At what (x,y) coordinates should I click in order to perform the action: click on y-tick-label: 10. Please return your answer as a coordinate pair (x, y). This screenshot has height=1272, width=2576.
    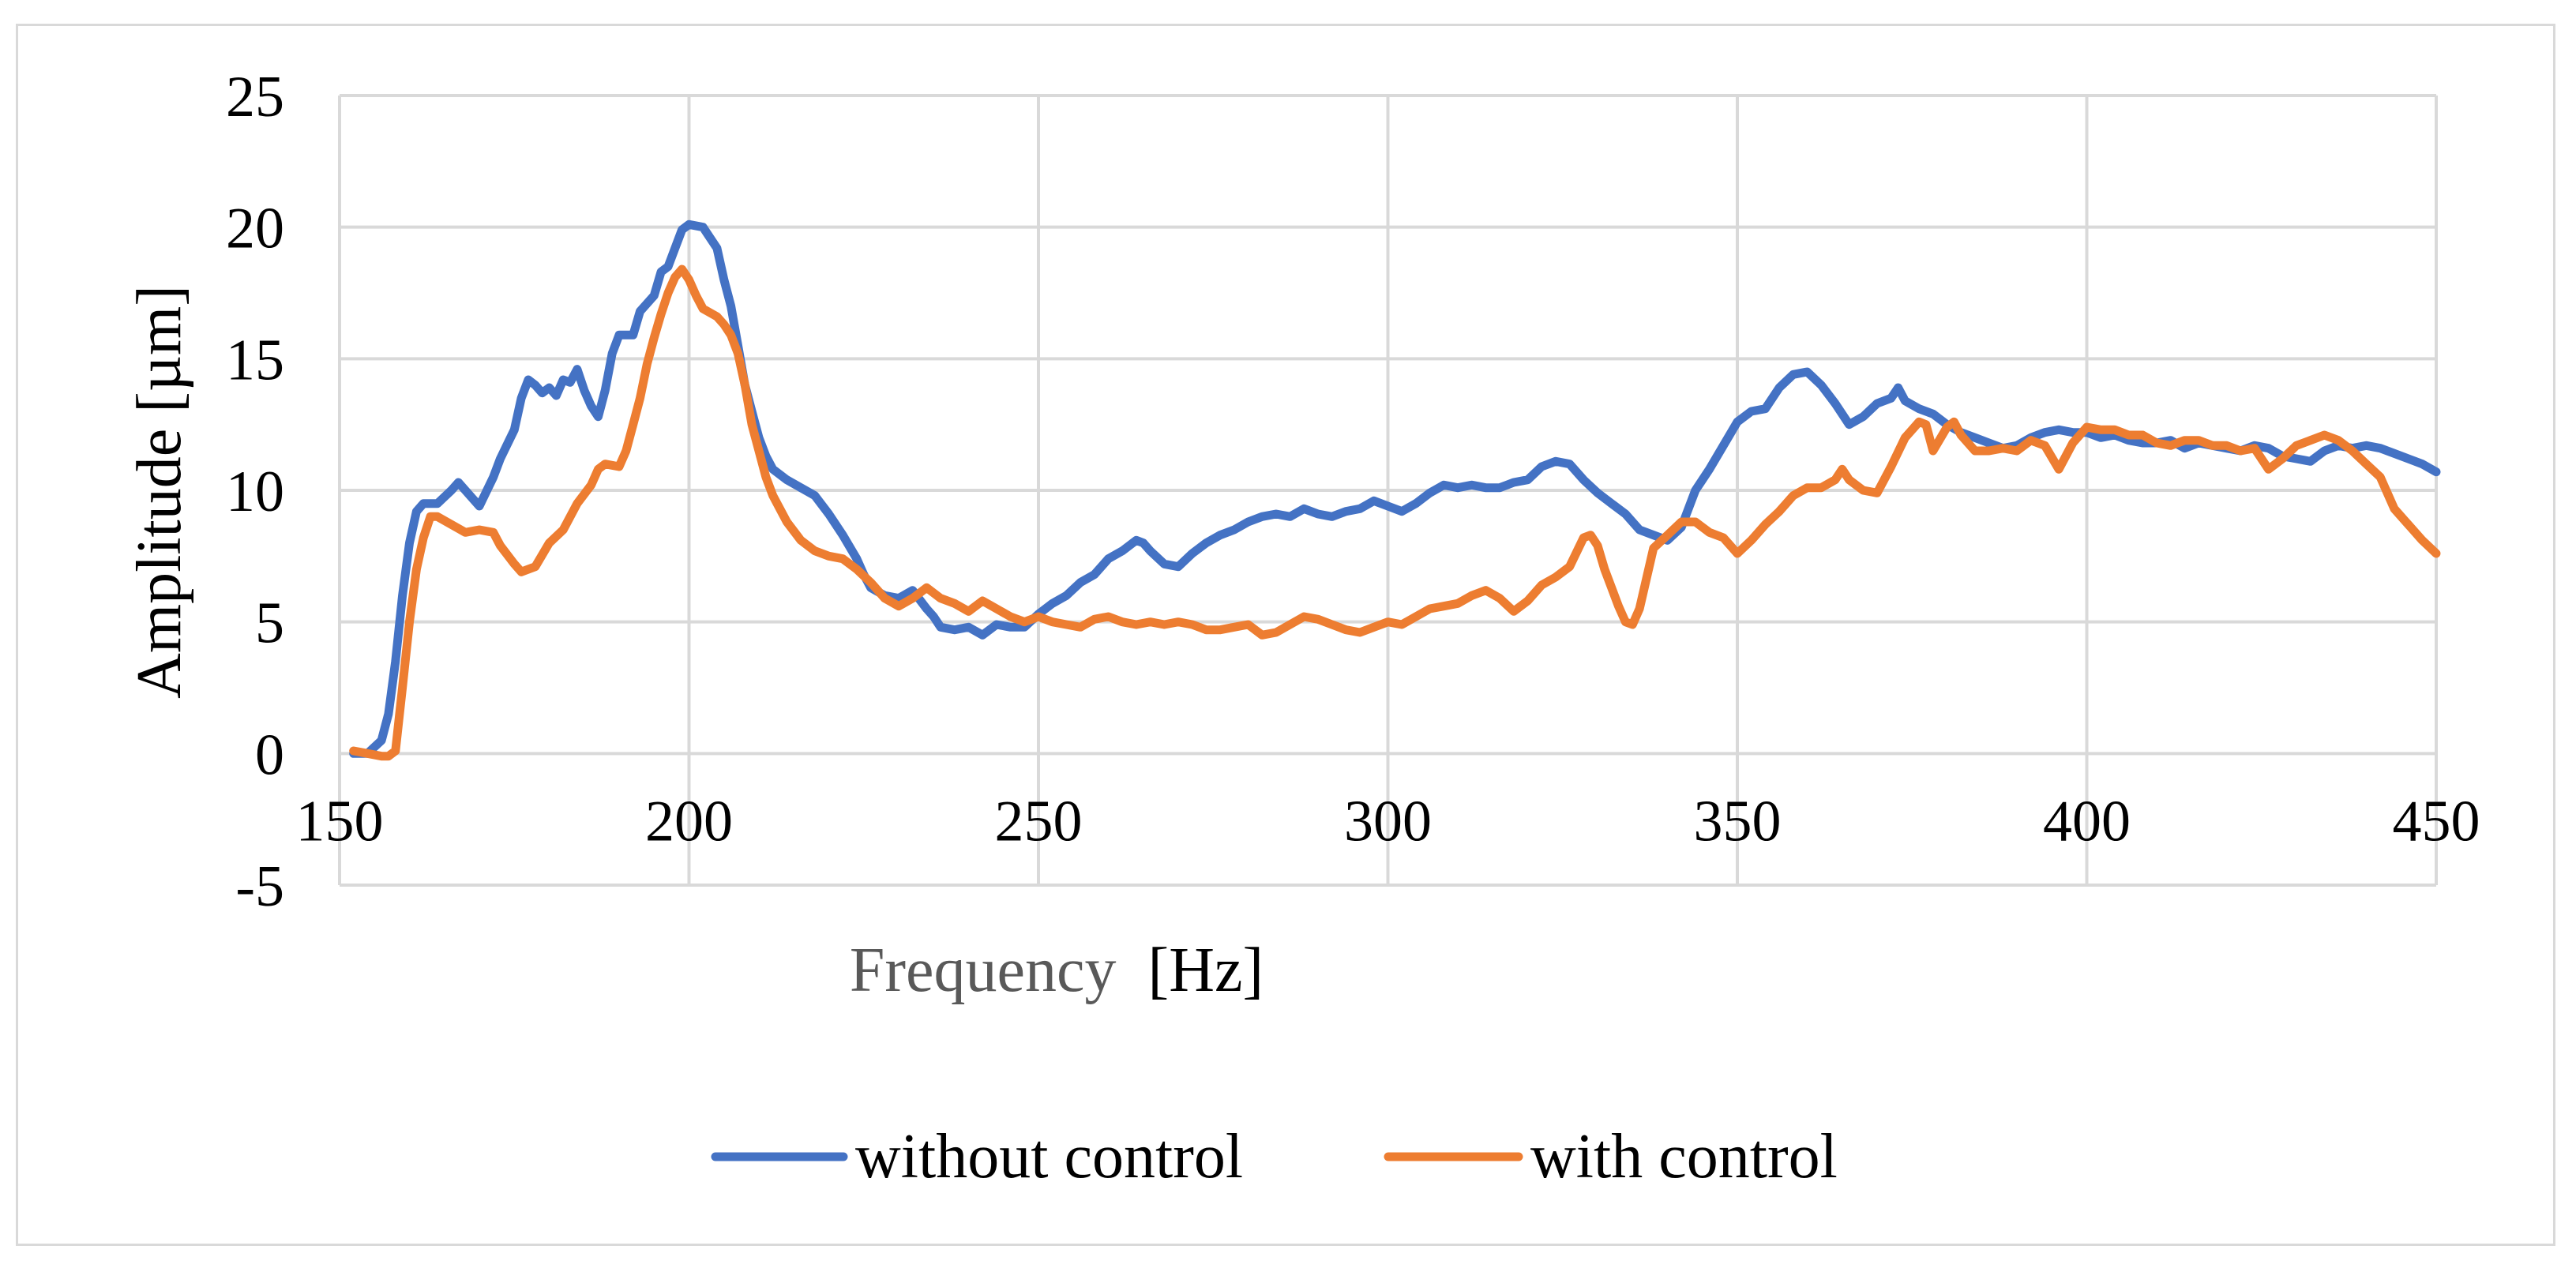
    Looking at the image, I should click on (255, 492).